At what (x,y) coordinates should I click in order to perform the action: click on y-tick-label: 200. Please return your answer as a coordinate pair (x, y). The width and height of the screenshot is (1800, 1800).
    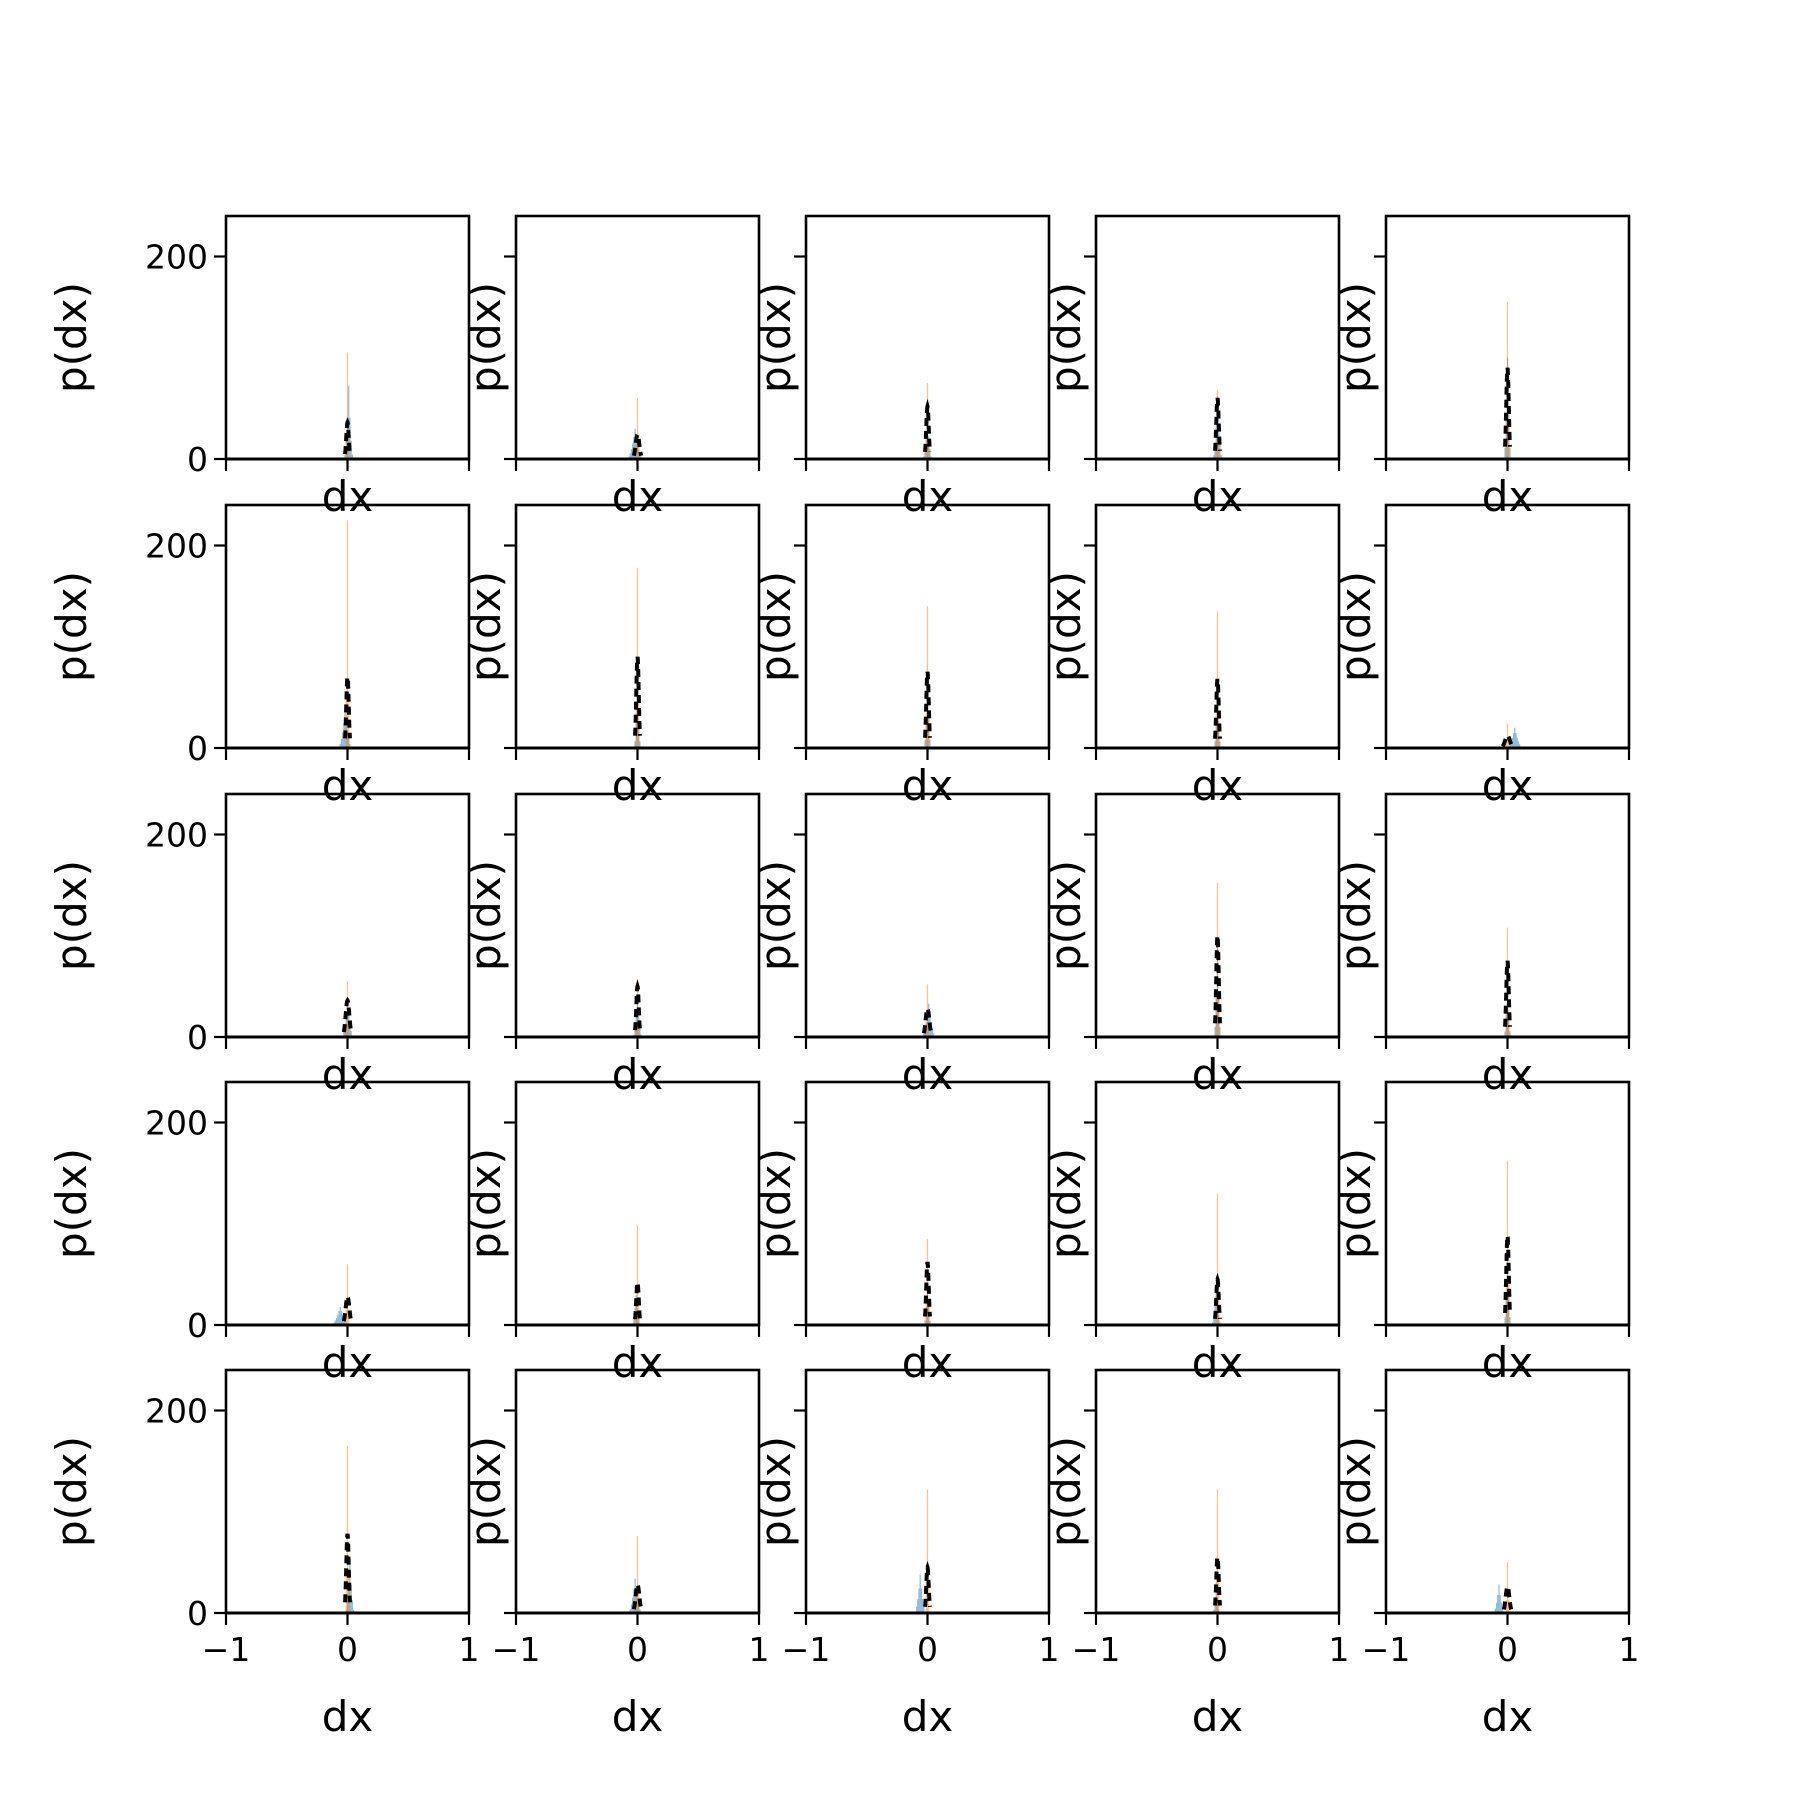
    Looking at the image, I should click on (176, 257).